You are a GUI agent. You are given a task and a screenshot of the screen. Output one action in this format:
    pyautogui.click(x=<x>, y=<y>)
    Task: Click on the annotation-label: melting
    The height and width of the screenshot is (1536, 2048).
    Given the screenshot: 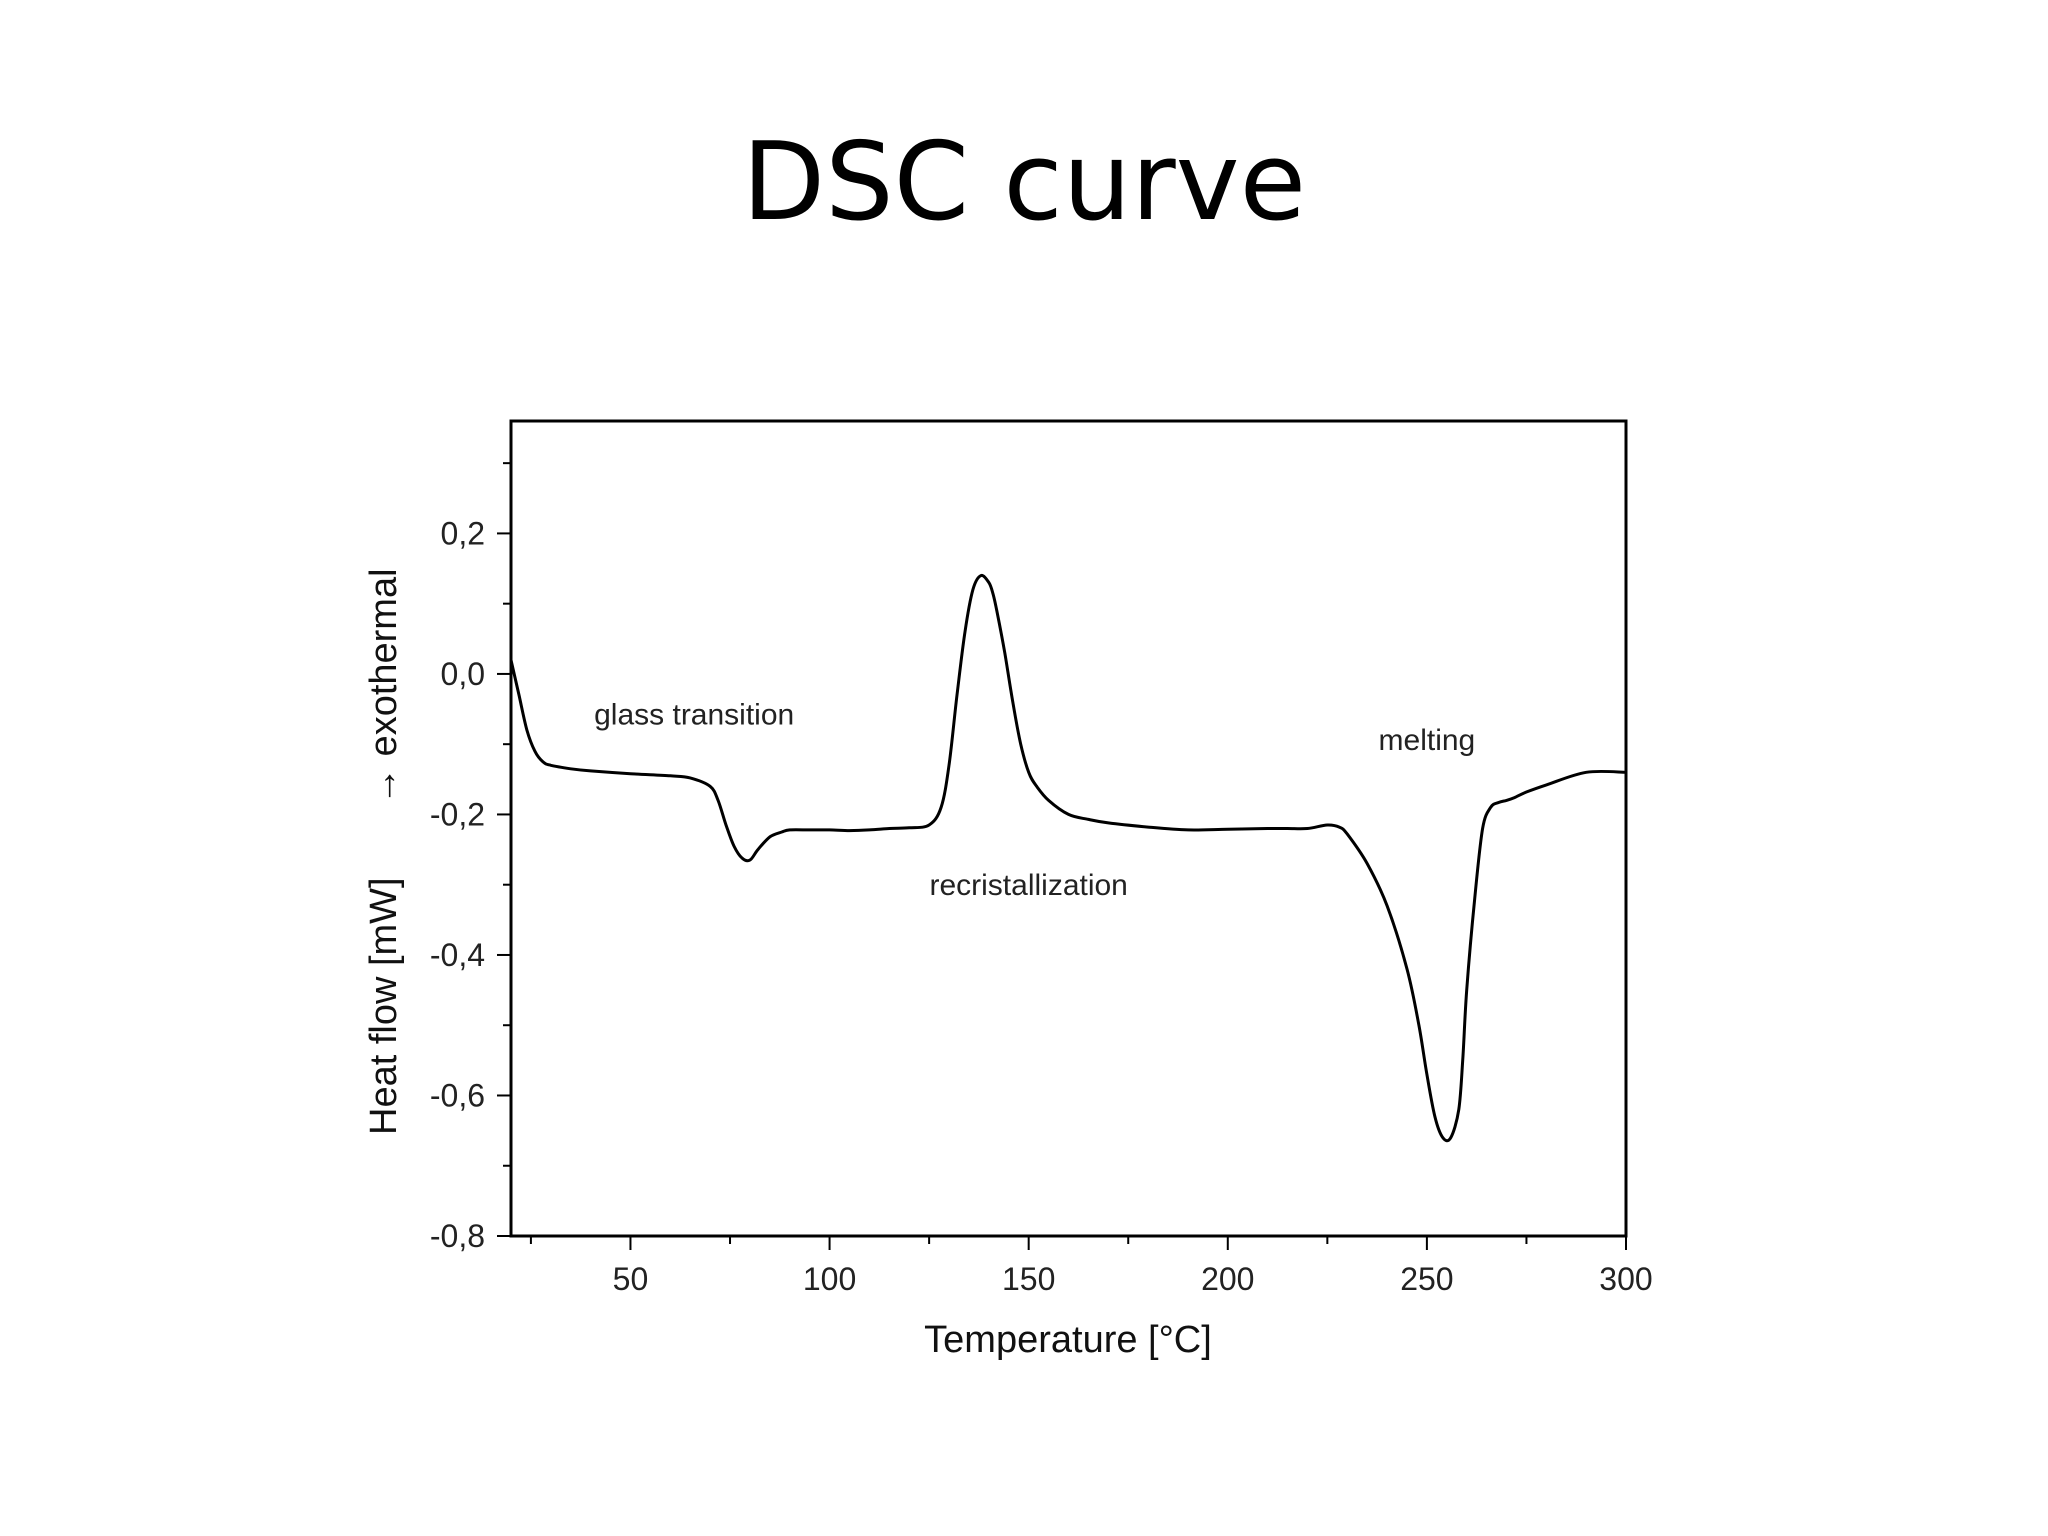 What is the action you would take?
    pyautogui.click(x=1427, y=740)
    